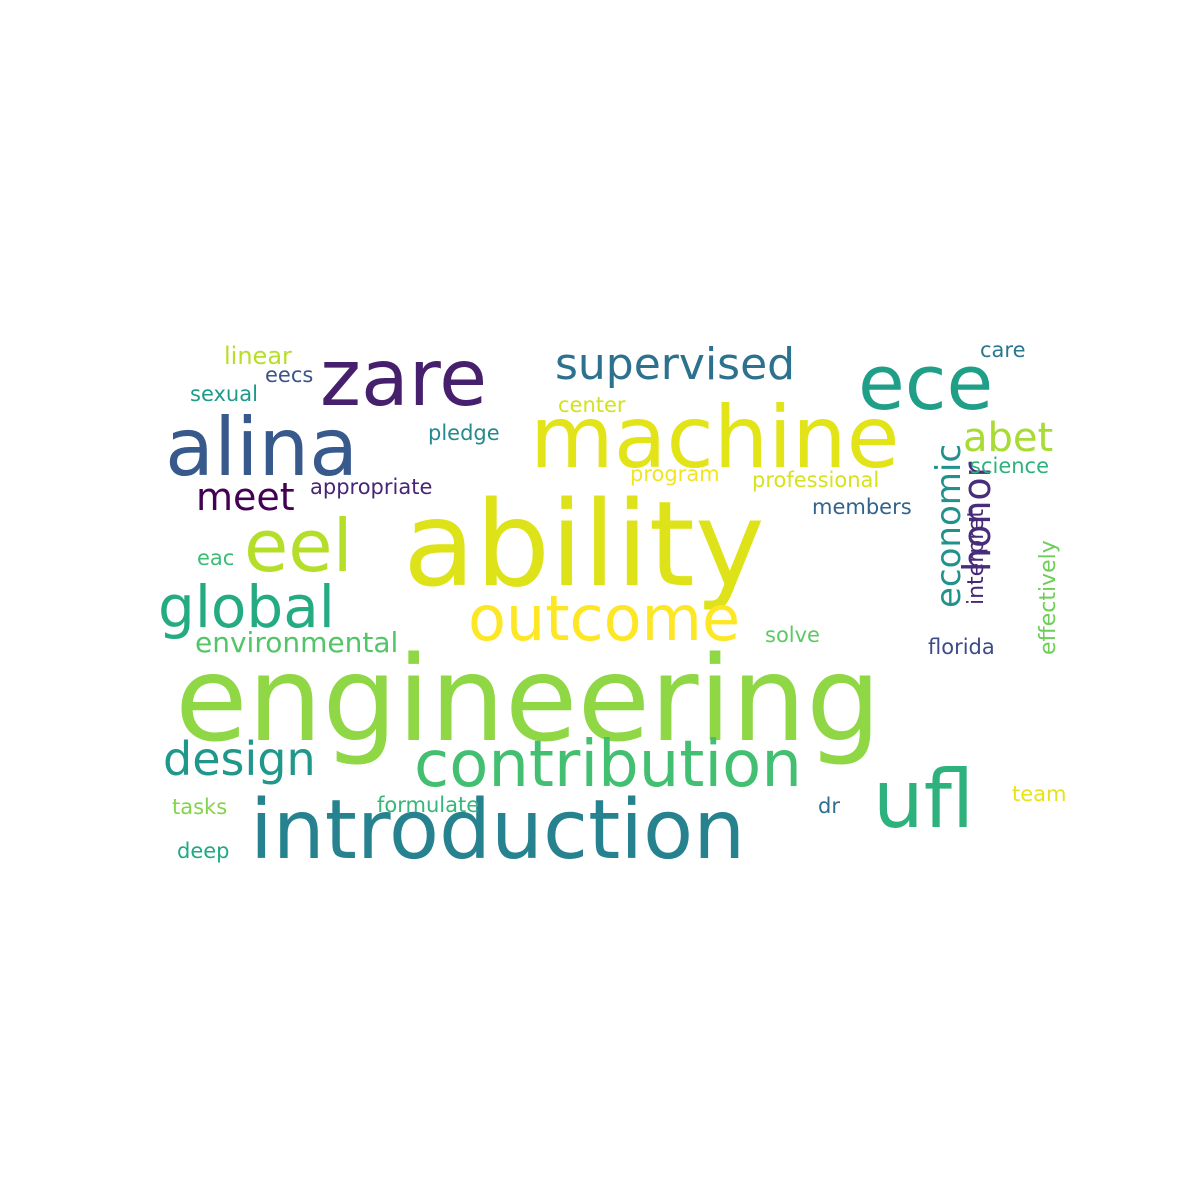 The height and width of the screenshot is (1200, 1200). What do you see at coordinates (200, 807) in the screenshot?
I see `word-tasks: tasks` at bounding box center [200, 807].